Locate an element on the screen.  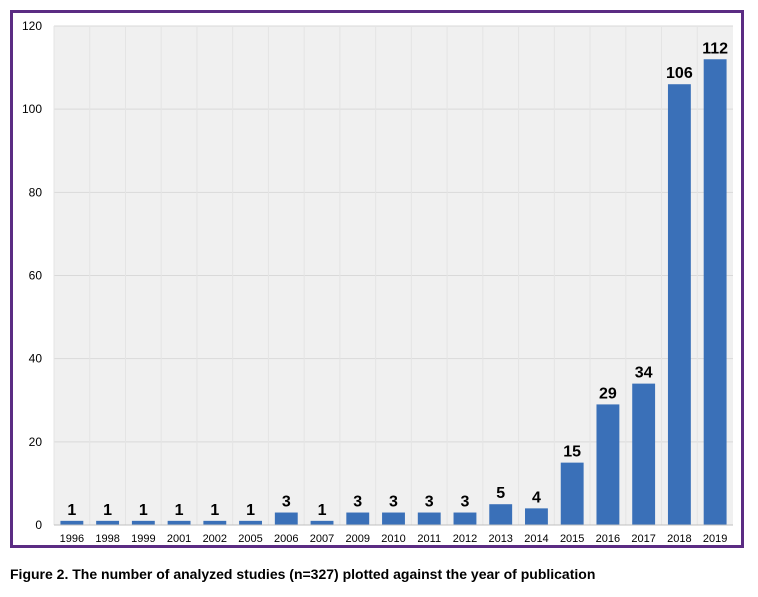
y-tick-label: 120 is located at coordinates (32, 26).